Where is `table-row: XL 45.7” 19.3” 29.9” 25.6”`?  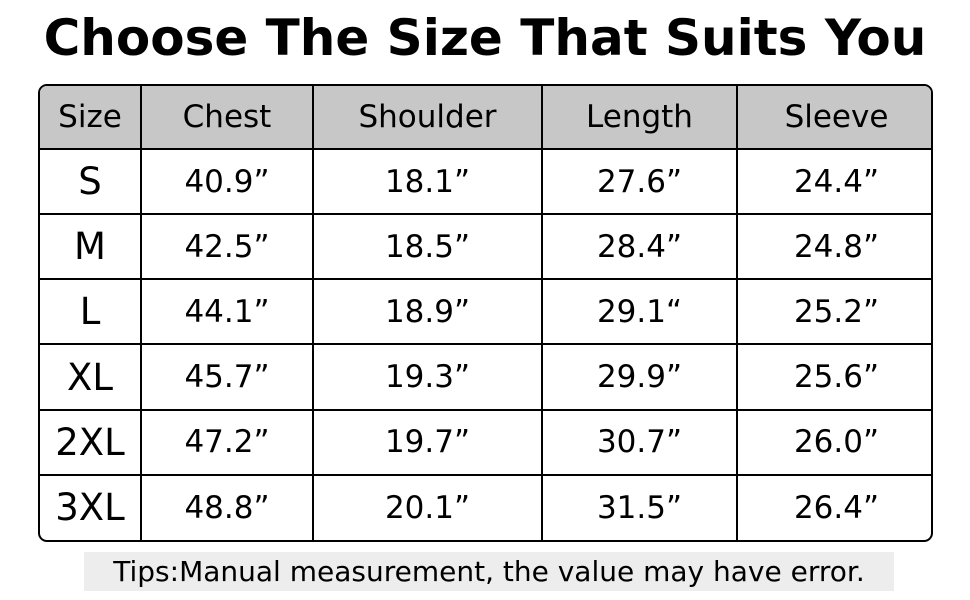
table-row: XL 45.7” 19.3” 29.9” 25.6” is located at coordinates (485, 377).